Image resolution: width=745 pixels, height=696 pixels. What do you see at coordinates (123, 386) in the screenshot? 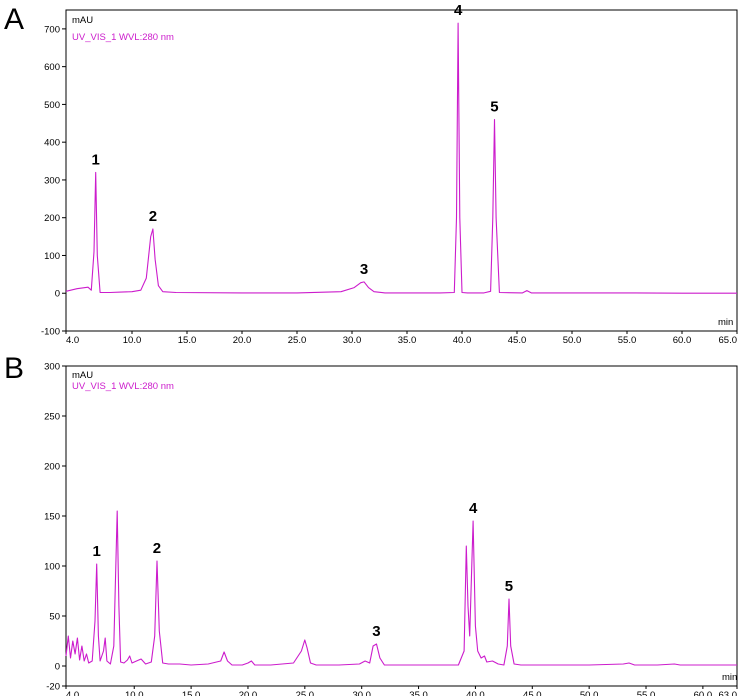
I see `detector-label-b: UV_VIS_1 WVL:280 nm` at bounding box center [123, 386].